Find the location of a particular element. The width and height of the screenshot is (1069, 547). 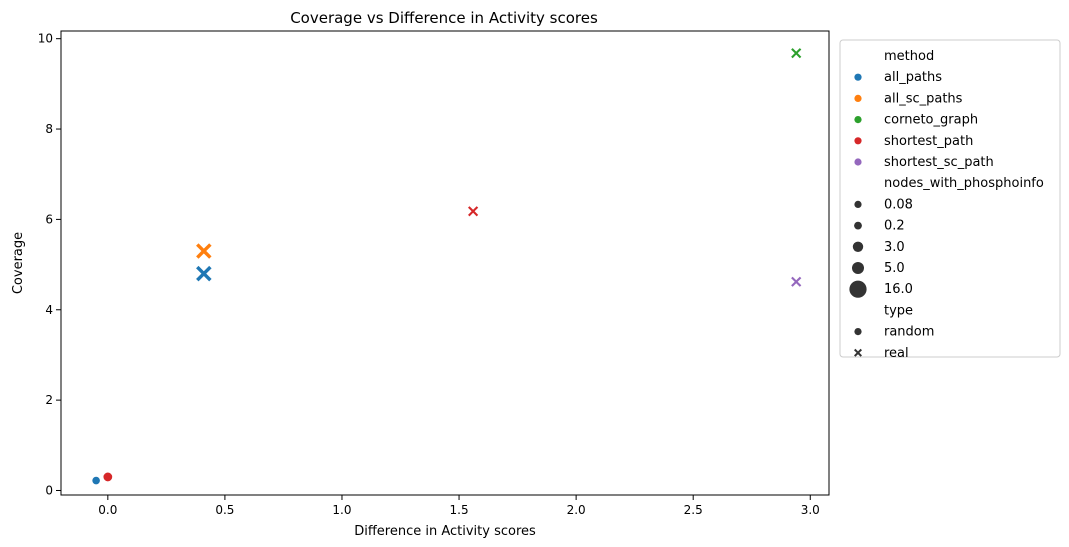

legend-marker-shortest_sc_path is located at coordinates (858, 162).